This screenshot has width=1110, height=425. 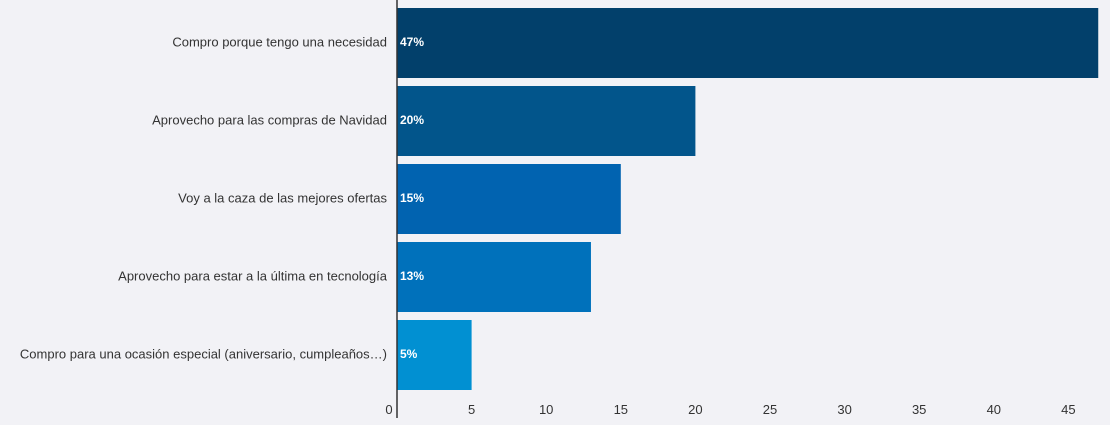 I want to click on data-labels: 47% 20% 15% 13% 5%, so click(x=412, y=198).